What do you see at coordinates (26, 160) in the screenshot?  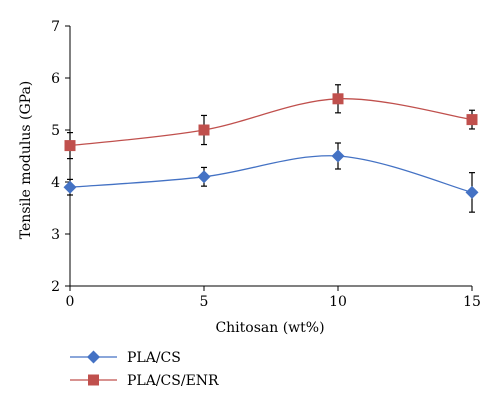 I see `y-axis-label: Tensile modulus (GPa)` at bounding box center [26, 160].